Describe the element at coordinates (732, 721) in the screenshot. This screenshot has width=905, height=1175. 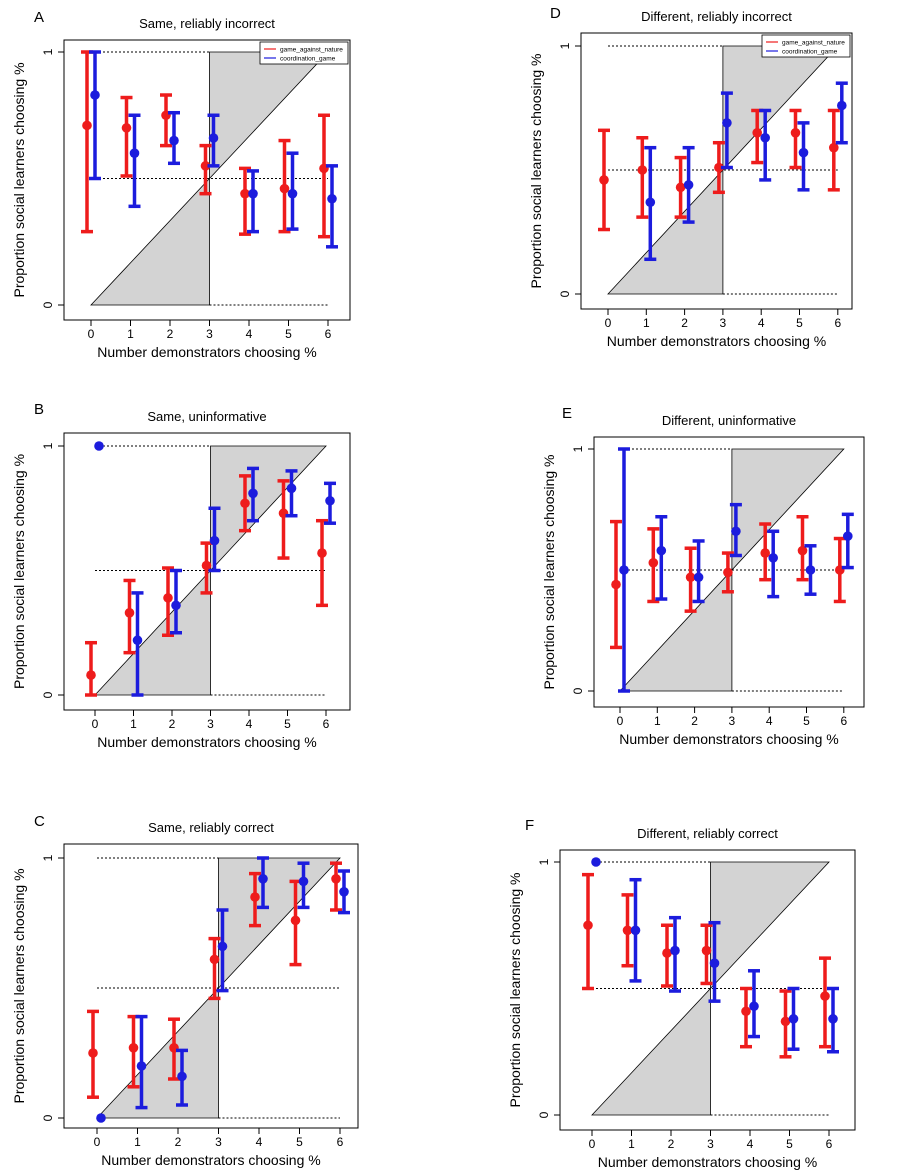
I see `panel-e-x-tick-label: 3` at that location.